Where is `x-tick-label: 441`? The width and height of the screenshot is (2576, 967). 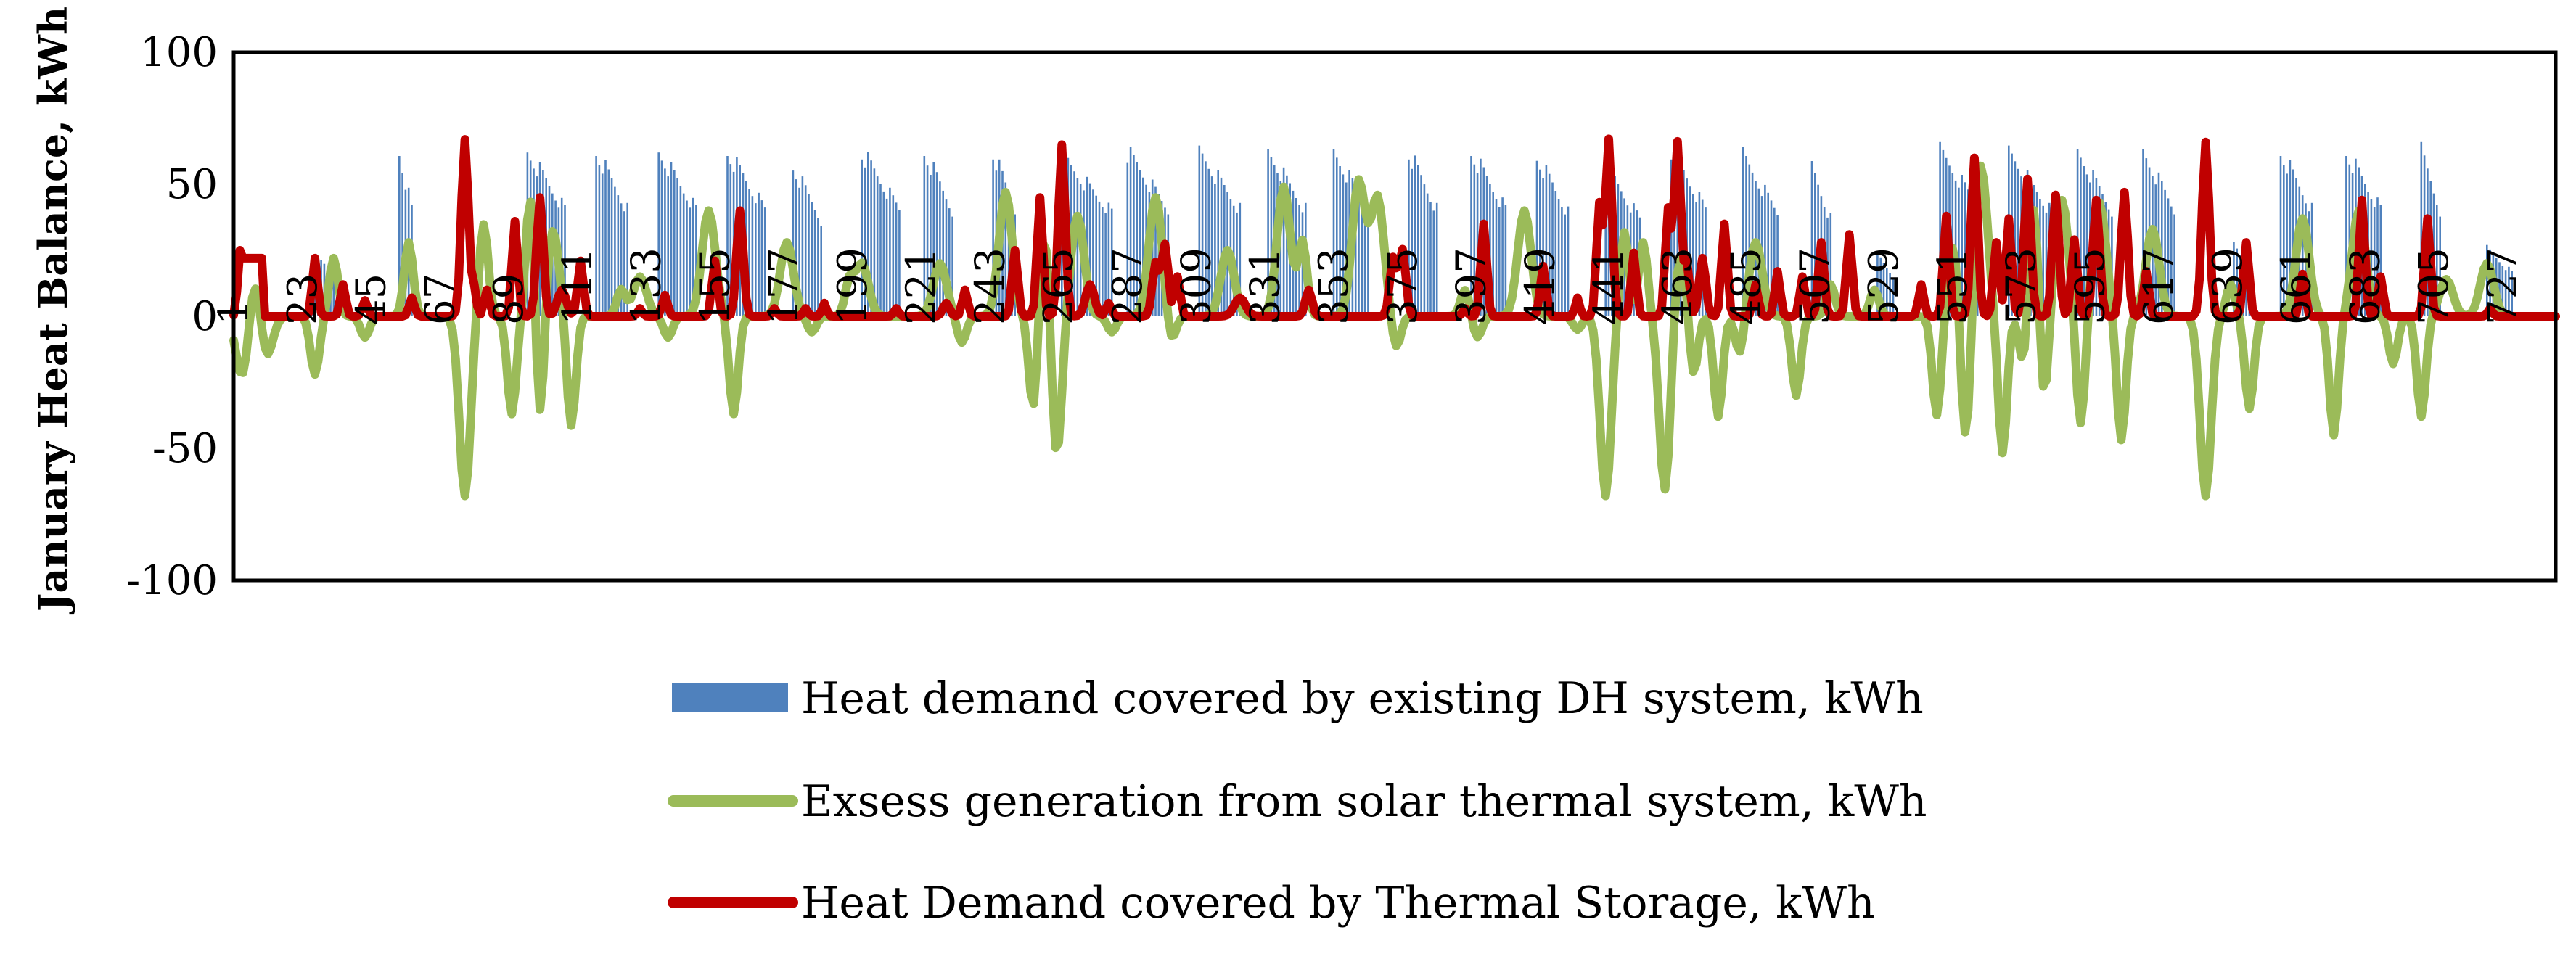 x-tick-label: 441 is located at coordinates (1609, 286).